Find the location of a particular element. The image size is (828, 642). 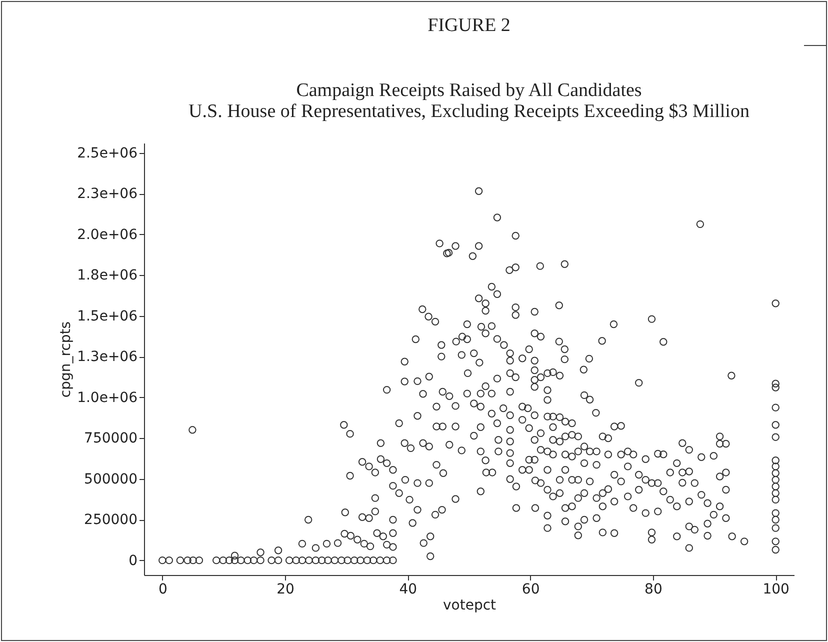

chart-title: FIGURE 2 is located at coordinates (469, 25).